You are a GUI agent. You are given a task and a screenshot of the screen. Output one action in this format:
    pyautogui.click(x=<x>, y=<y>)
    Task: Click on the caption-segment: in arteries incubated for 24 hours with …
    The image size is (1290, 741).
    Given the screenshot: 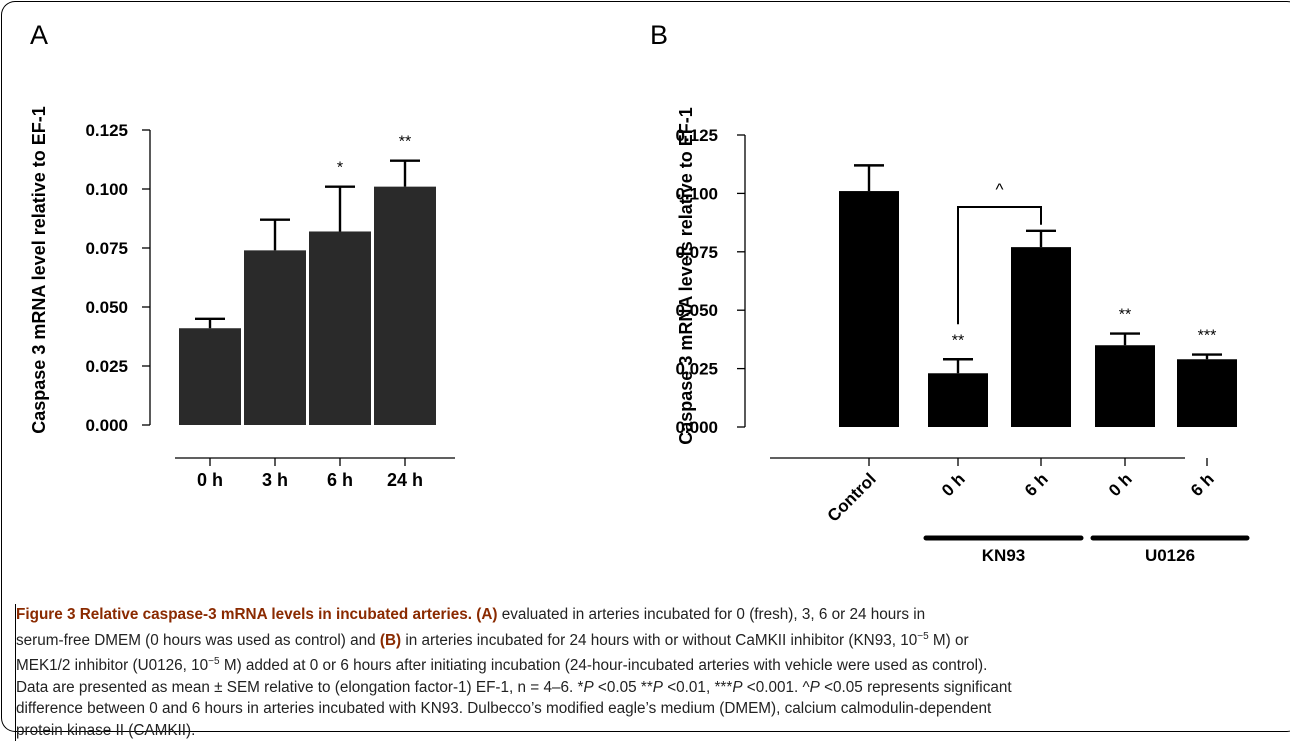 What is the action you would take?
    pyautogui.click(x=659, y=640)
    